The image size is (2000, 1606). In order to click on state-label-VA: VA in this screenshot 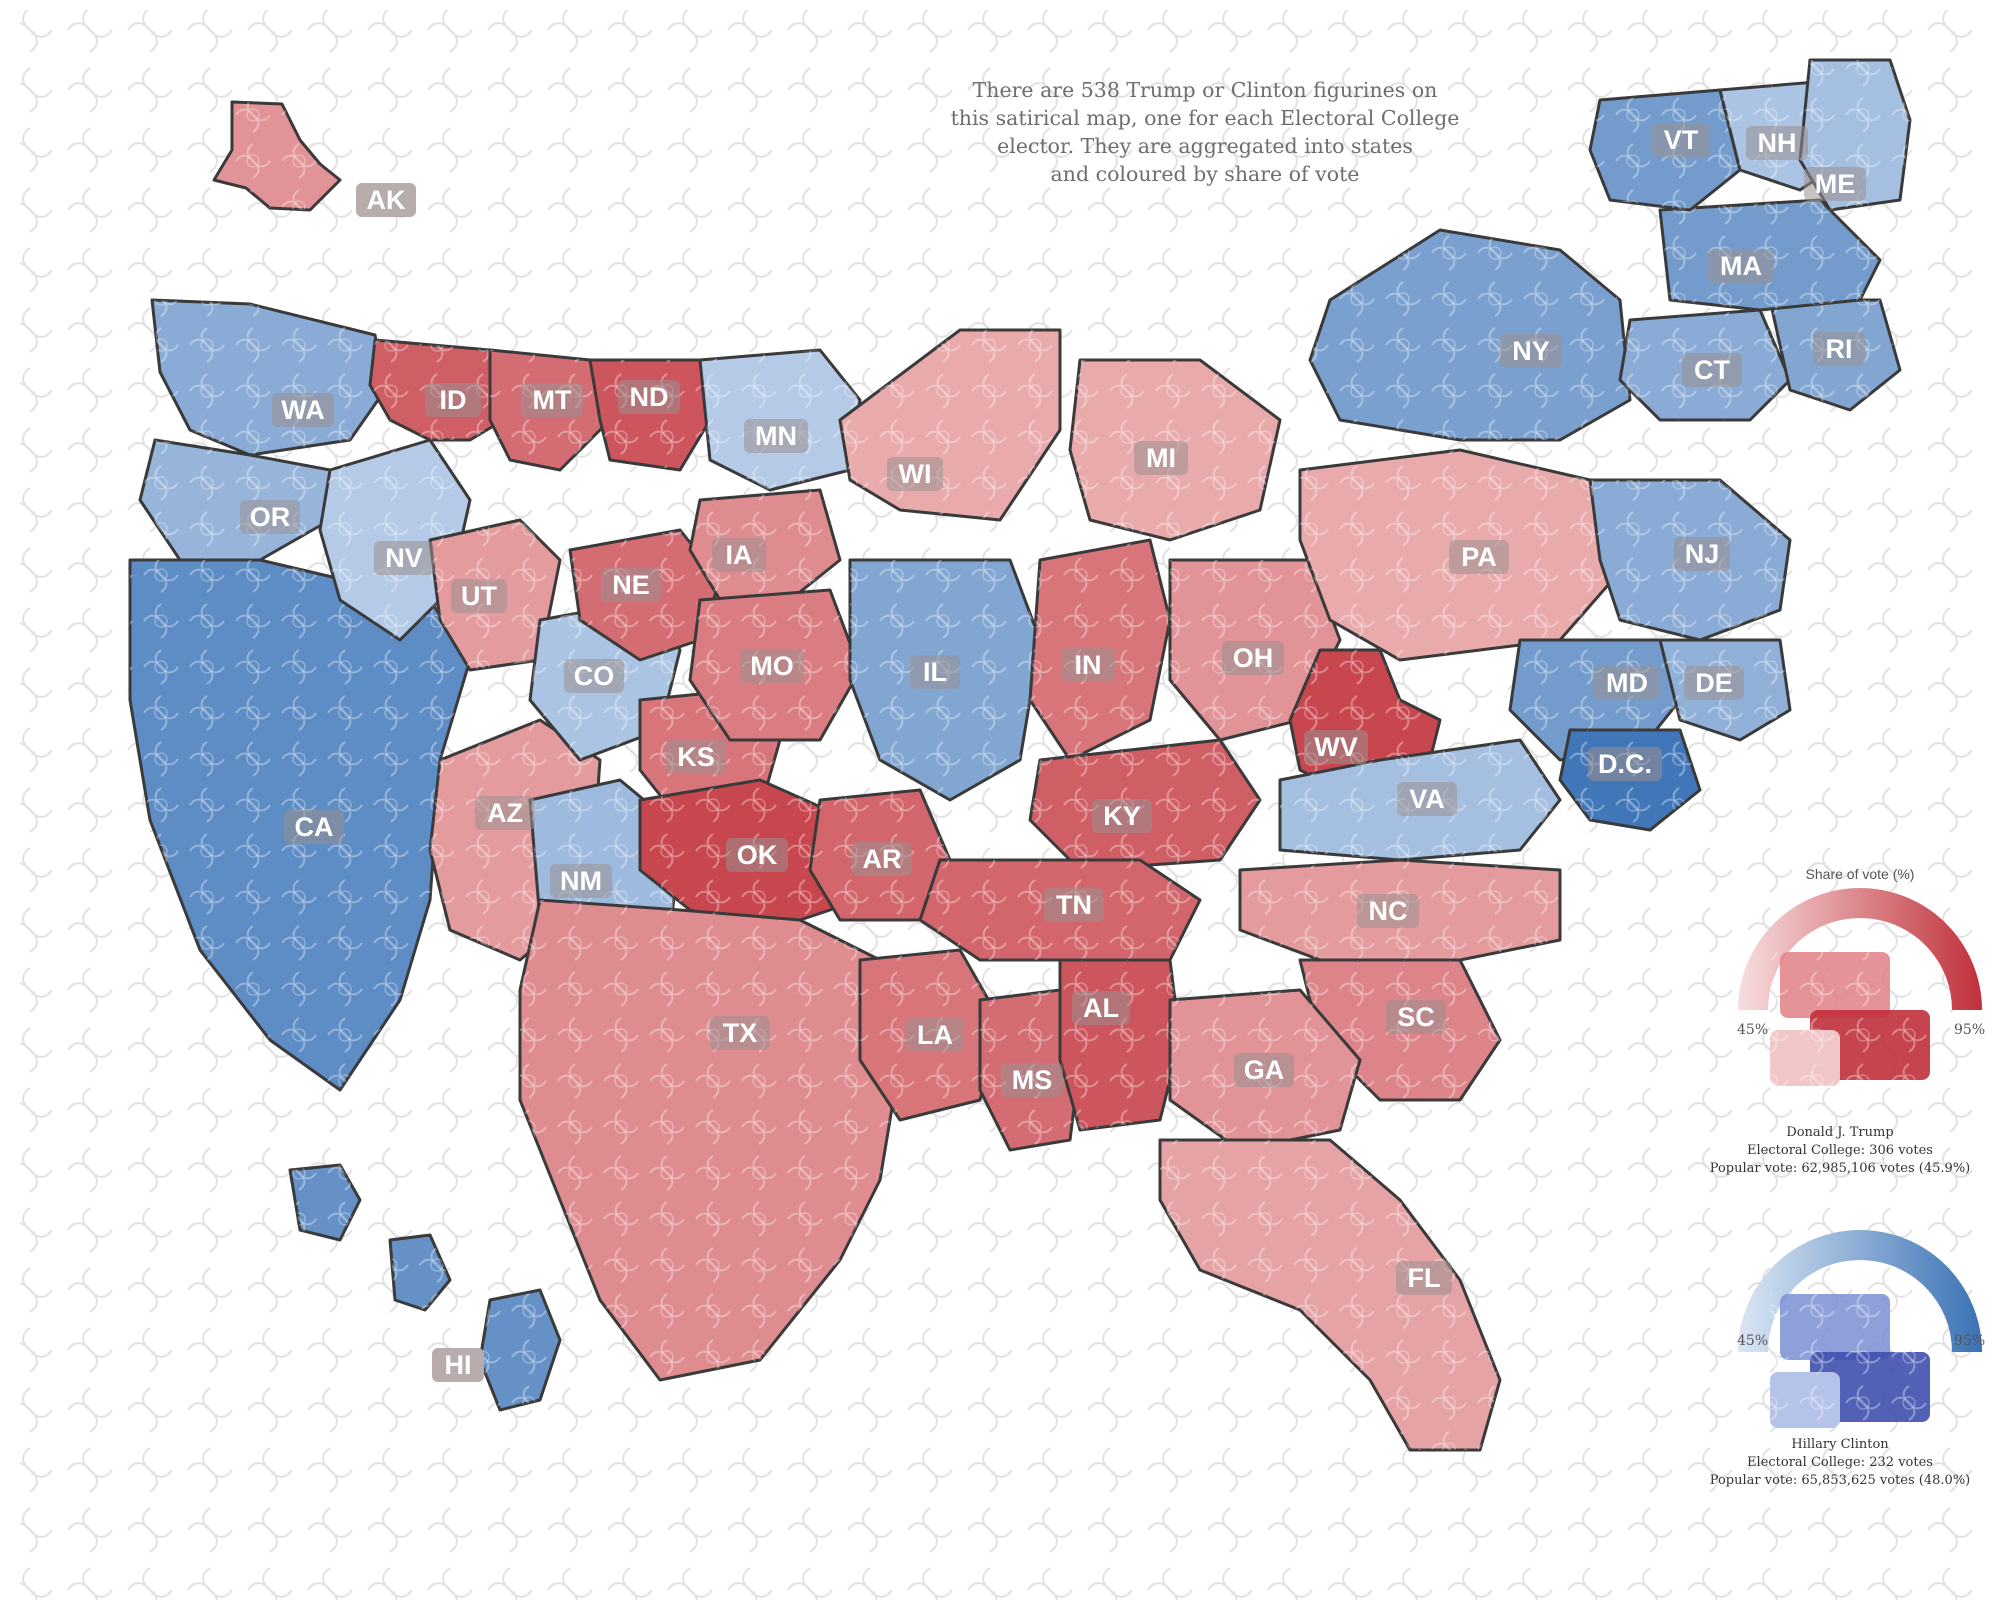, I will do `click(1427, 799)`.